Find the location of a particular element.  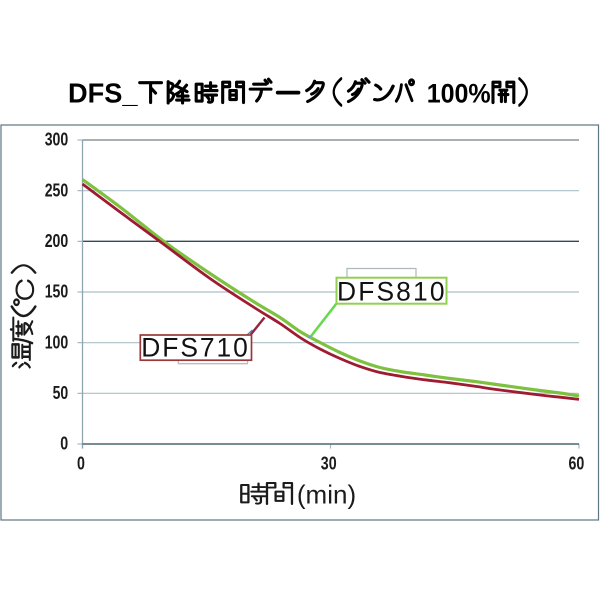

svg-text: 60 is located at coordinates (577, 464).